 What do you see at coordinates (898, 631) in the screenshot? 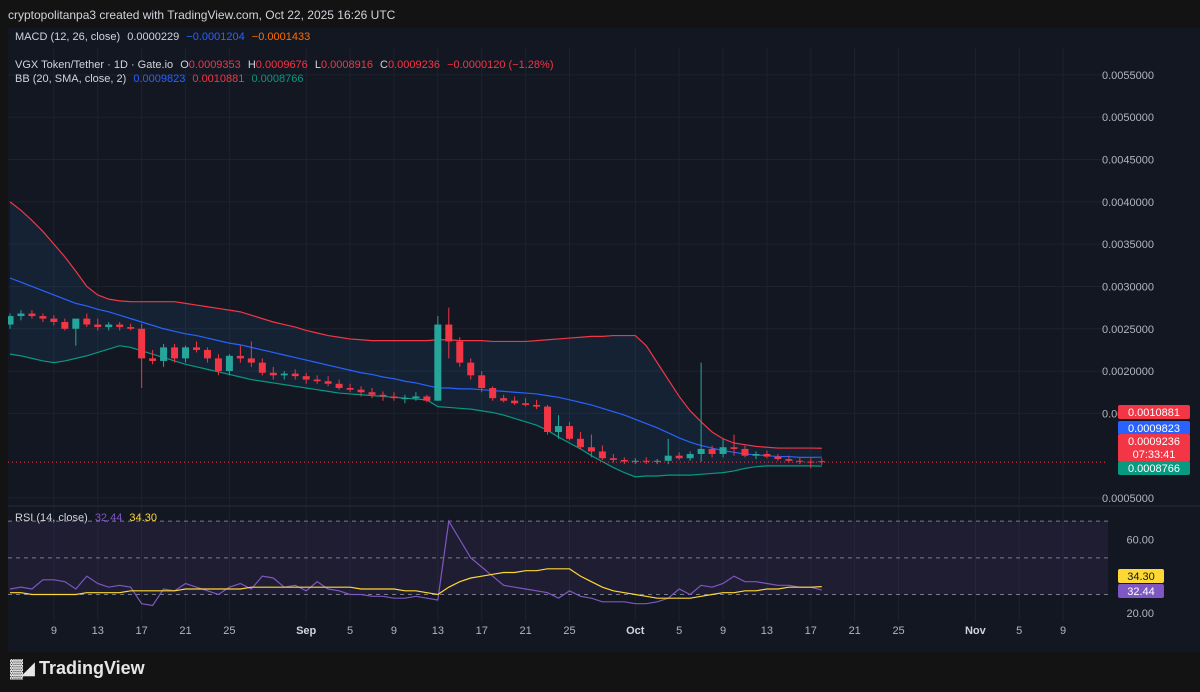
I see `time-axis-label: 25` at bounding box center [898, 631].